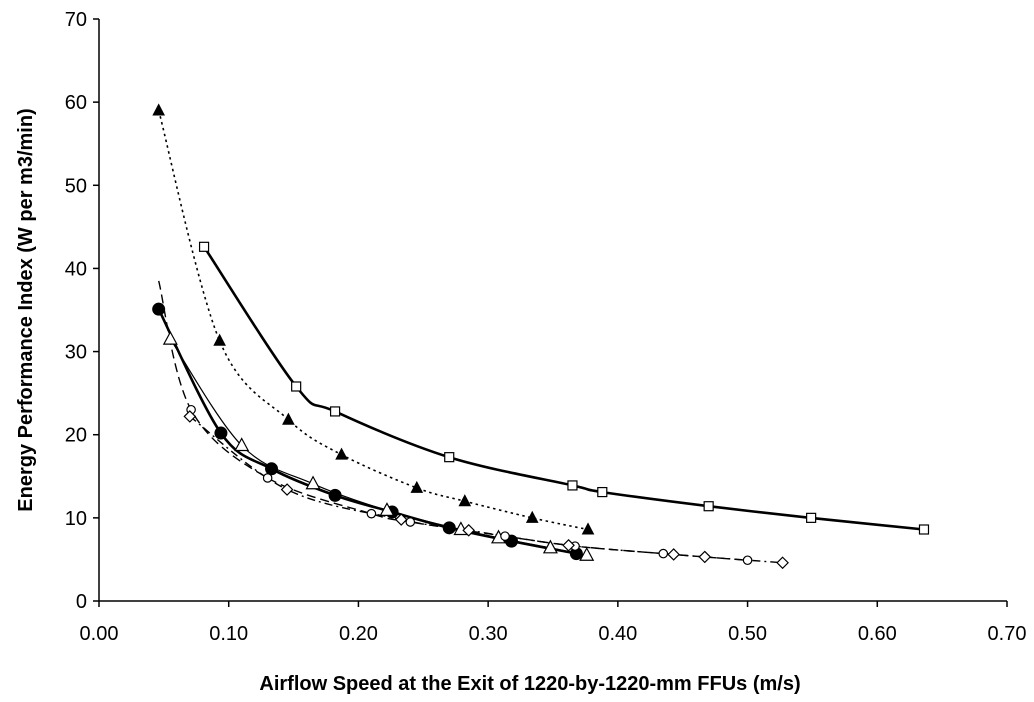 This screenshot has height=702, width=1034. I want to click on y-tick-label: 60, so click(76, 103).